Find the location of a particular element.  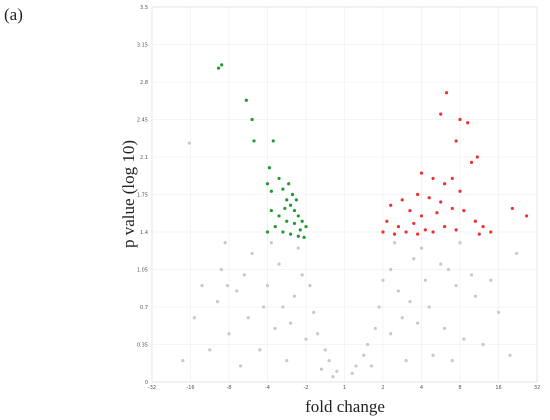

y-tick-label: 0.7 is located at coordinates (144, 308).